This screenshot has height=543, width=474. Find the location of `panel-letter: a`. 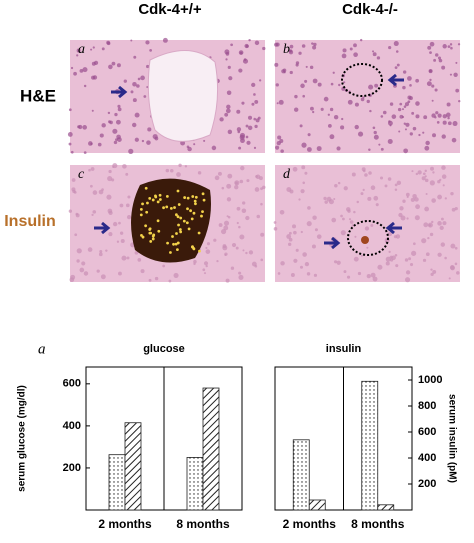

panel-letter: a is located at coordinates (81, 49).